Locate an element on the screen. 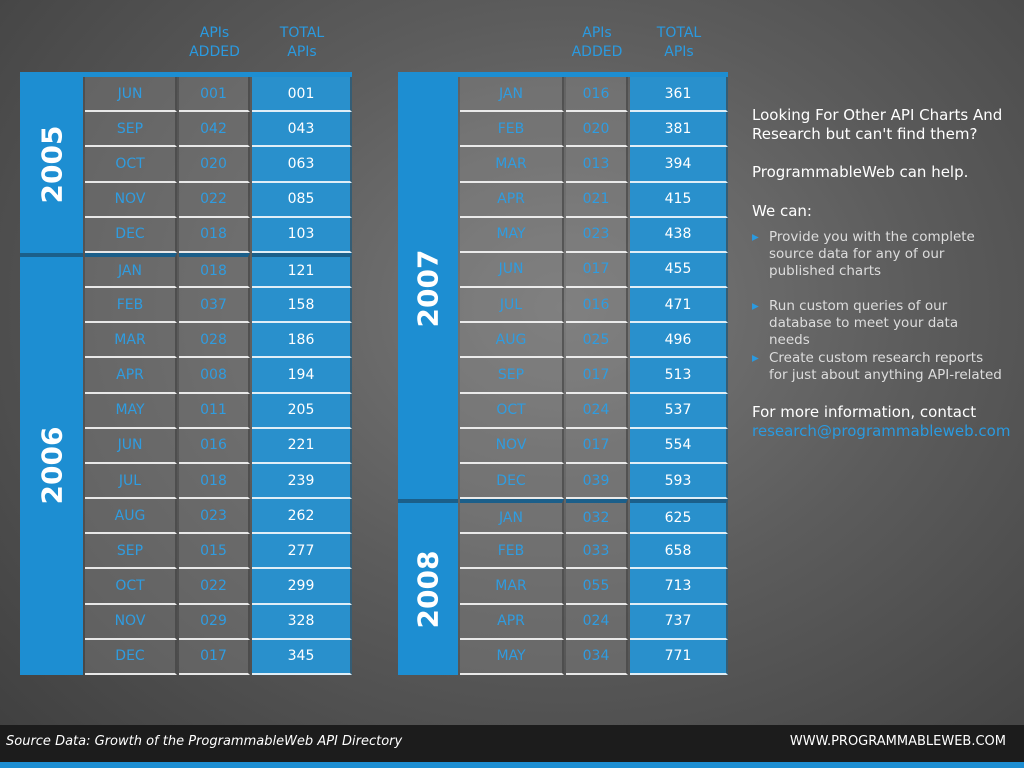 The width and height of the screenshot is (1024, 768). total-apis-cell: 381 is located at coordinates (679, 130).